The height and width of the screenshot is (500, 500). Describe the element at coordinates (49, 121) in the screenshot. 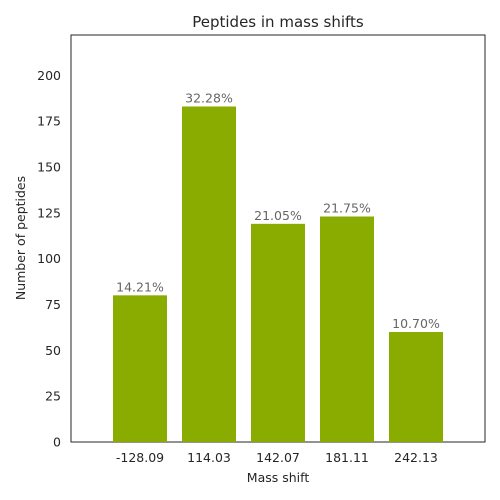

I see `y-tick-label-7: 175` at that location.